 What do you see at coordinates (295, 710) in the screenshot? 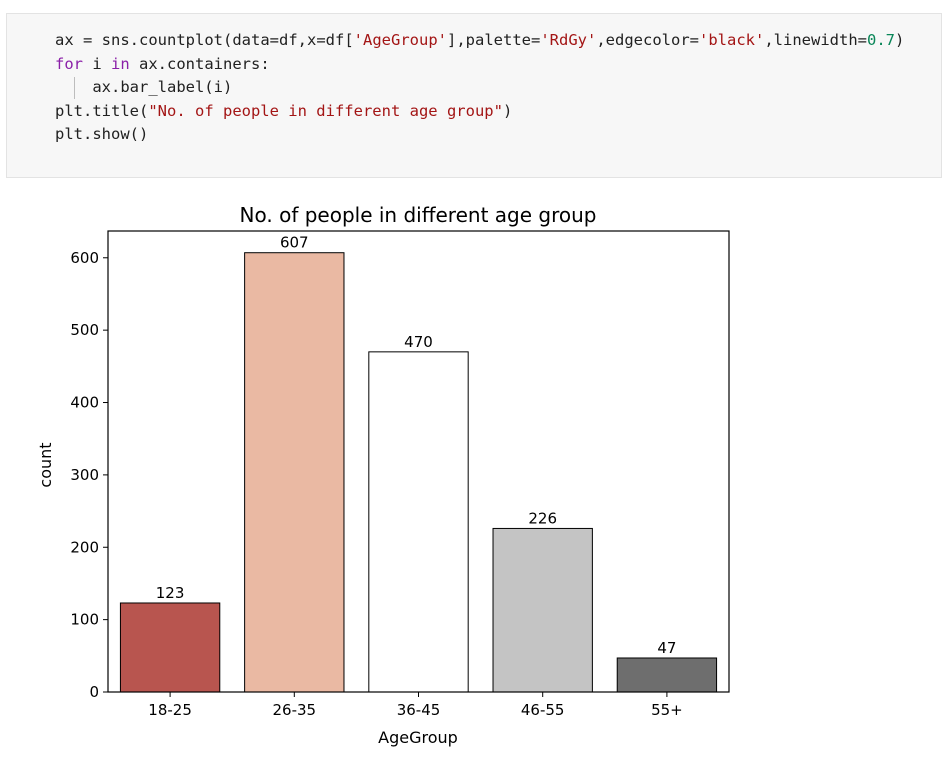
I see `x-tick-label: 26-35` at bounding box center [295, 710].